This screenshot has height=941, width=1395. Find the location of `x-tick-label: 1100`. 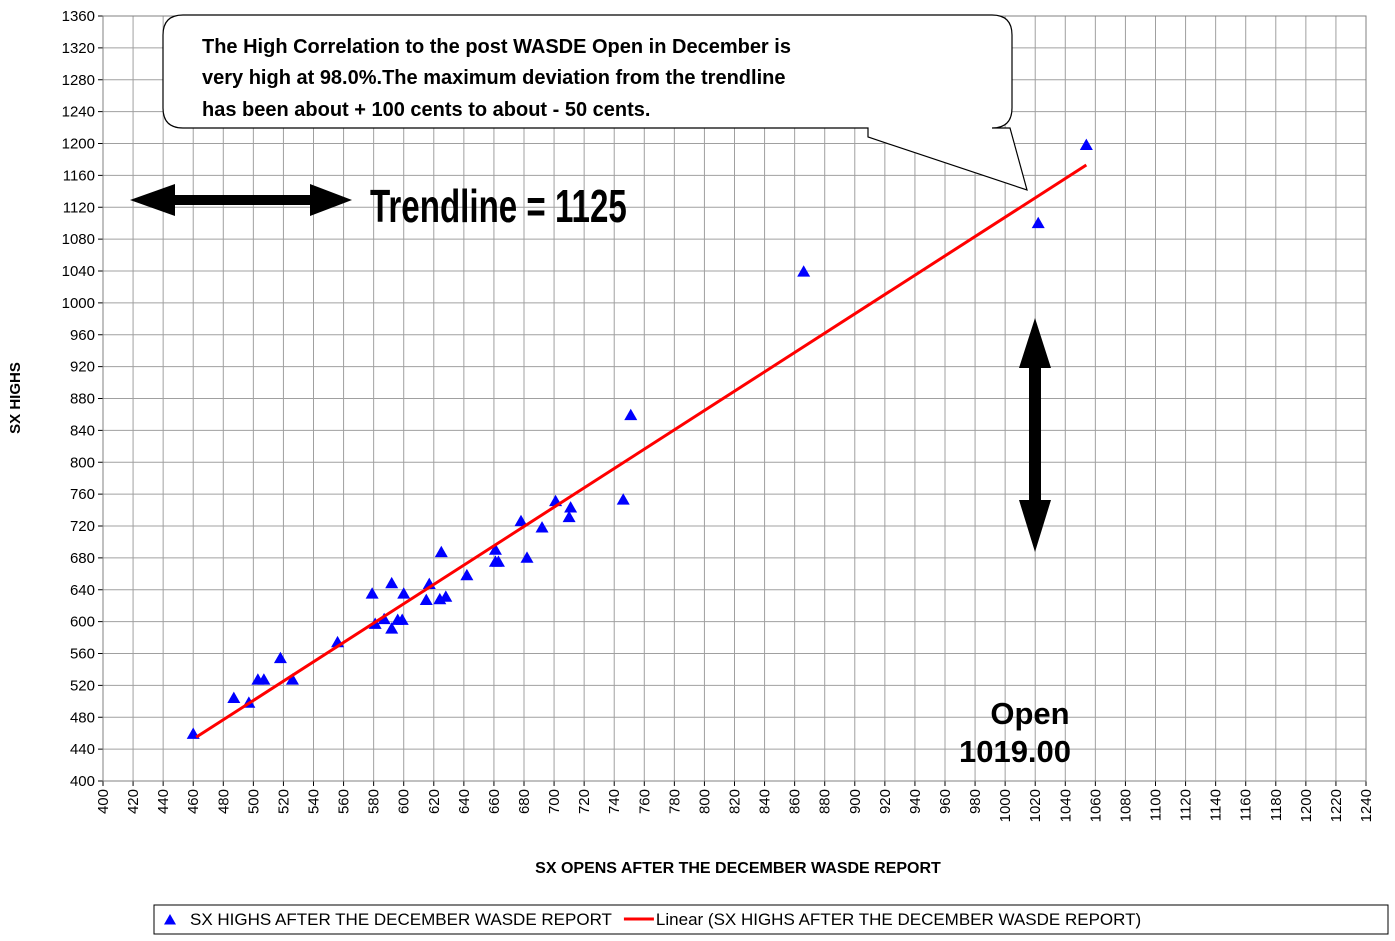

x-tick-label: 1100 is located at coordinates (1156, 805).